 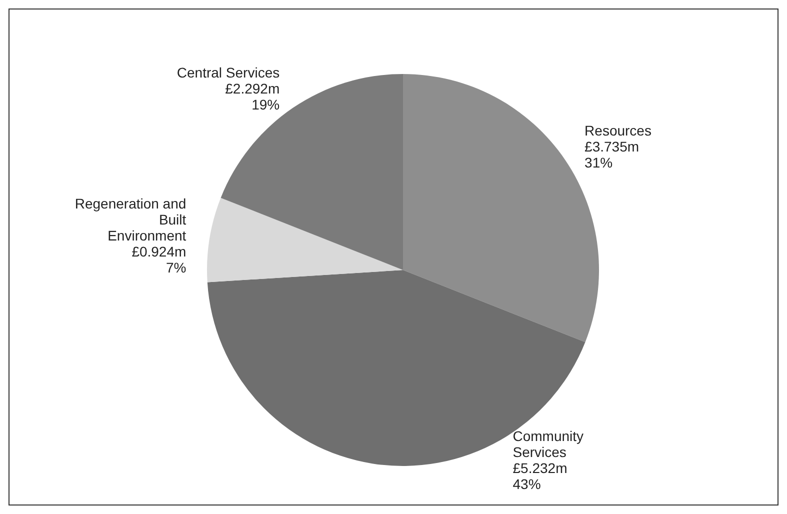 What do you see at coordinates (305, 240) in the screenshot?
I see `pie-slice` at bounding box center [305, 240].